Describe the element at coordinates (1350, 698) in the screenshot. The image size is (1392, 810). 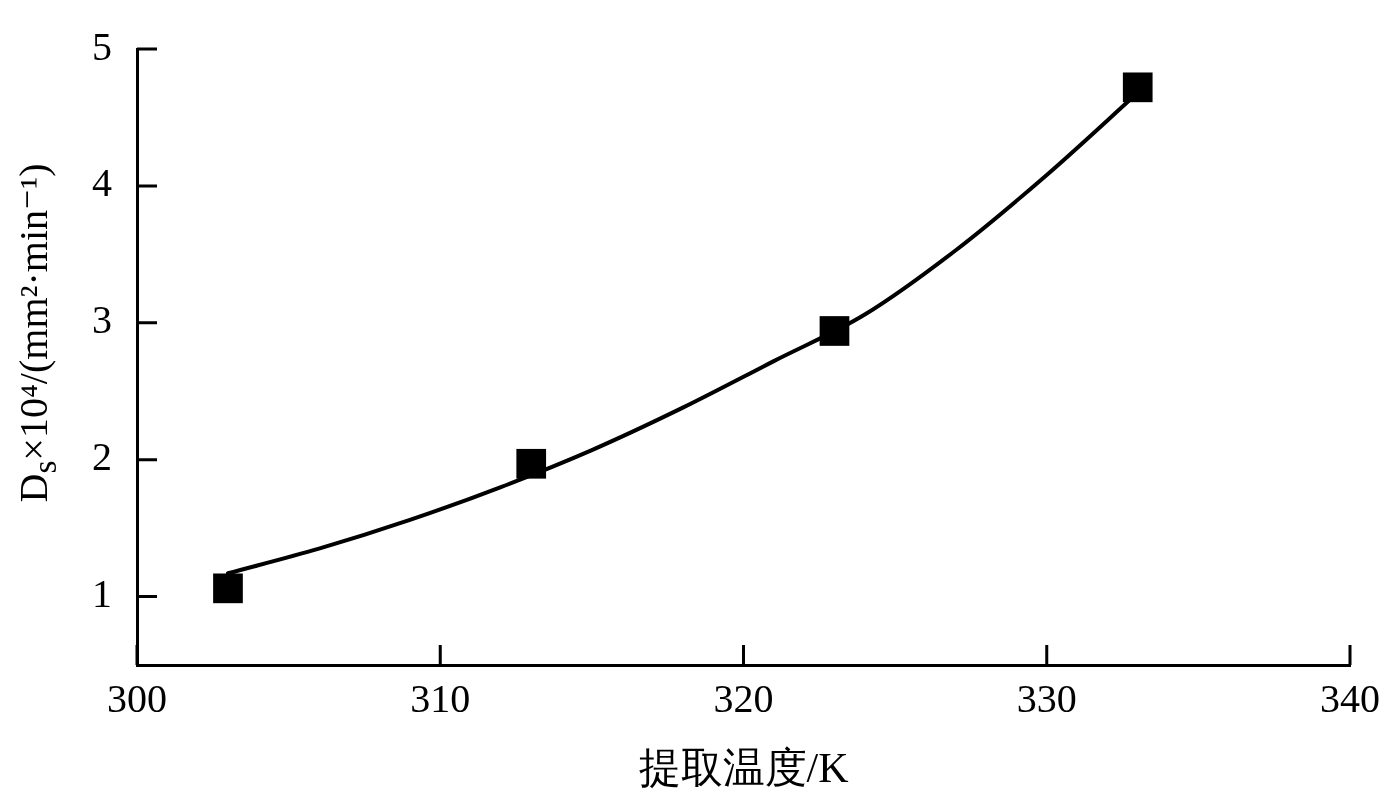
I see `x-tick-label: 340` at that location.